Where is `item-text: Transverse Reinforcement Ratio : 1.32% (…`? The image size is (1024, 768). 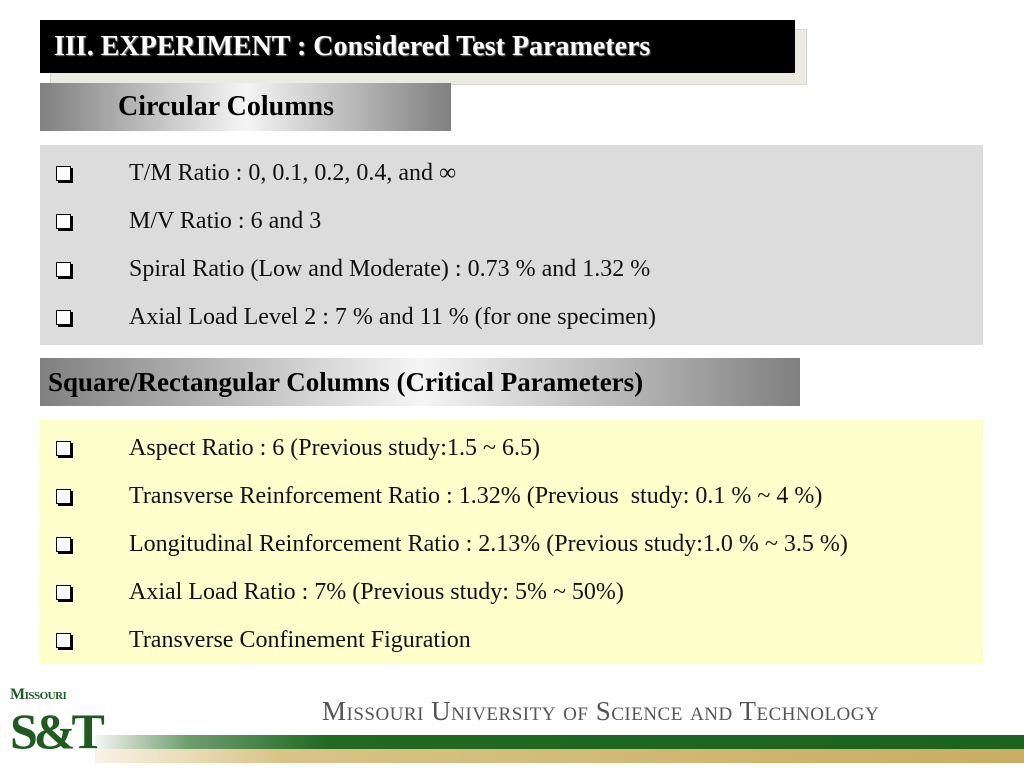 item-text: Transverse Reinforcement Ratio : 1.32% (… is located at coordinates (476, 495).